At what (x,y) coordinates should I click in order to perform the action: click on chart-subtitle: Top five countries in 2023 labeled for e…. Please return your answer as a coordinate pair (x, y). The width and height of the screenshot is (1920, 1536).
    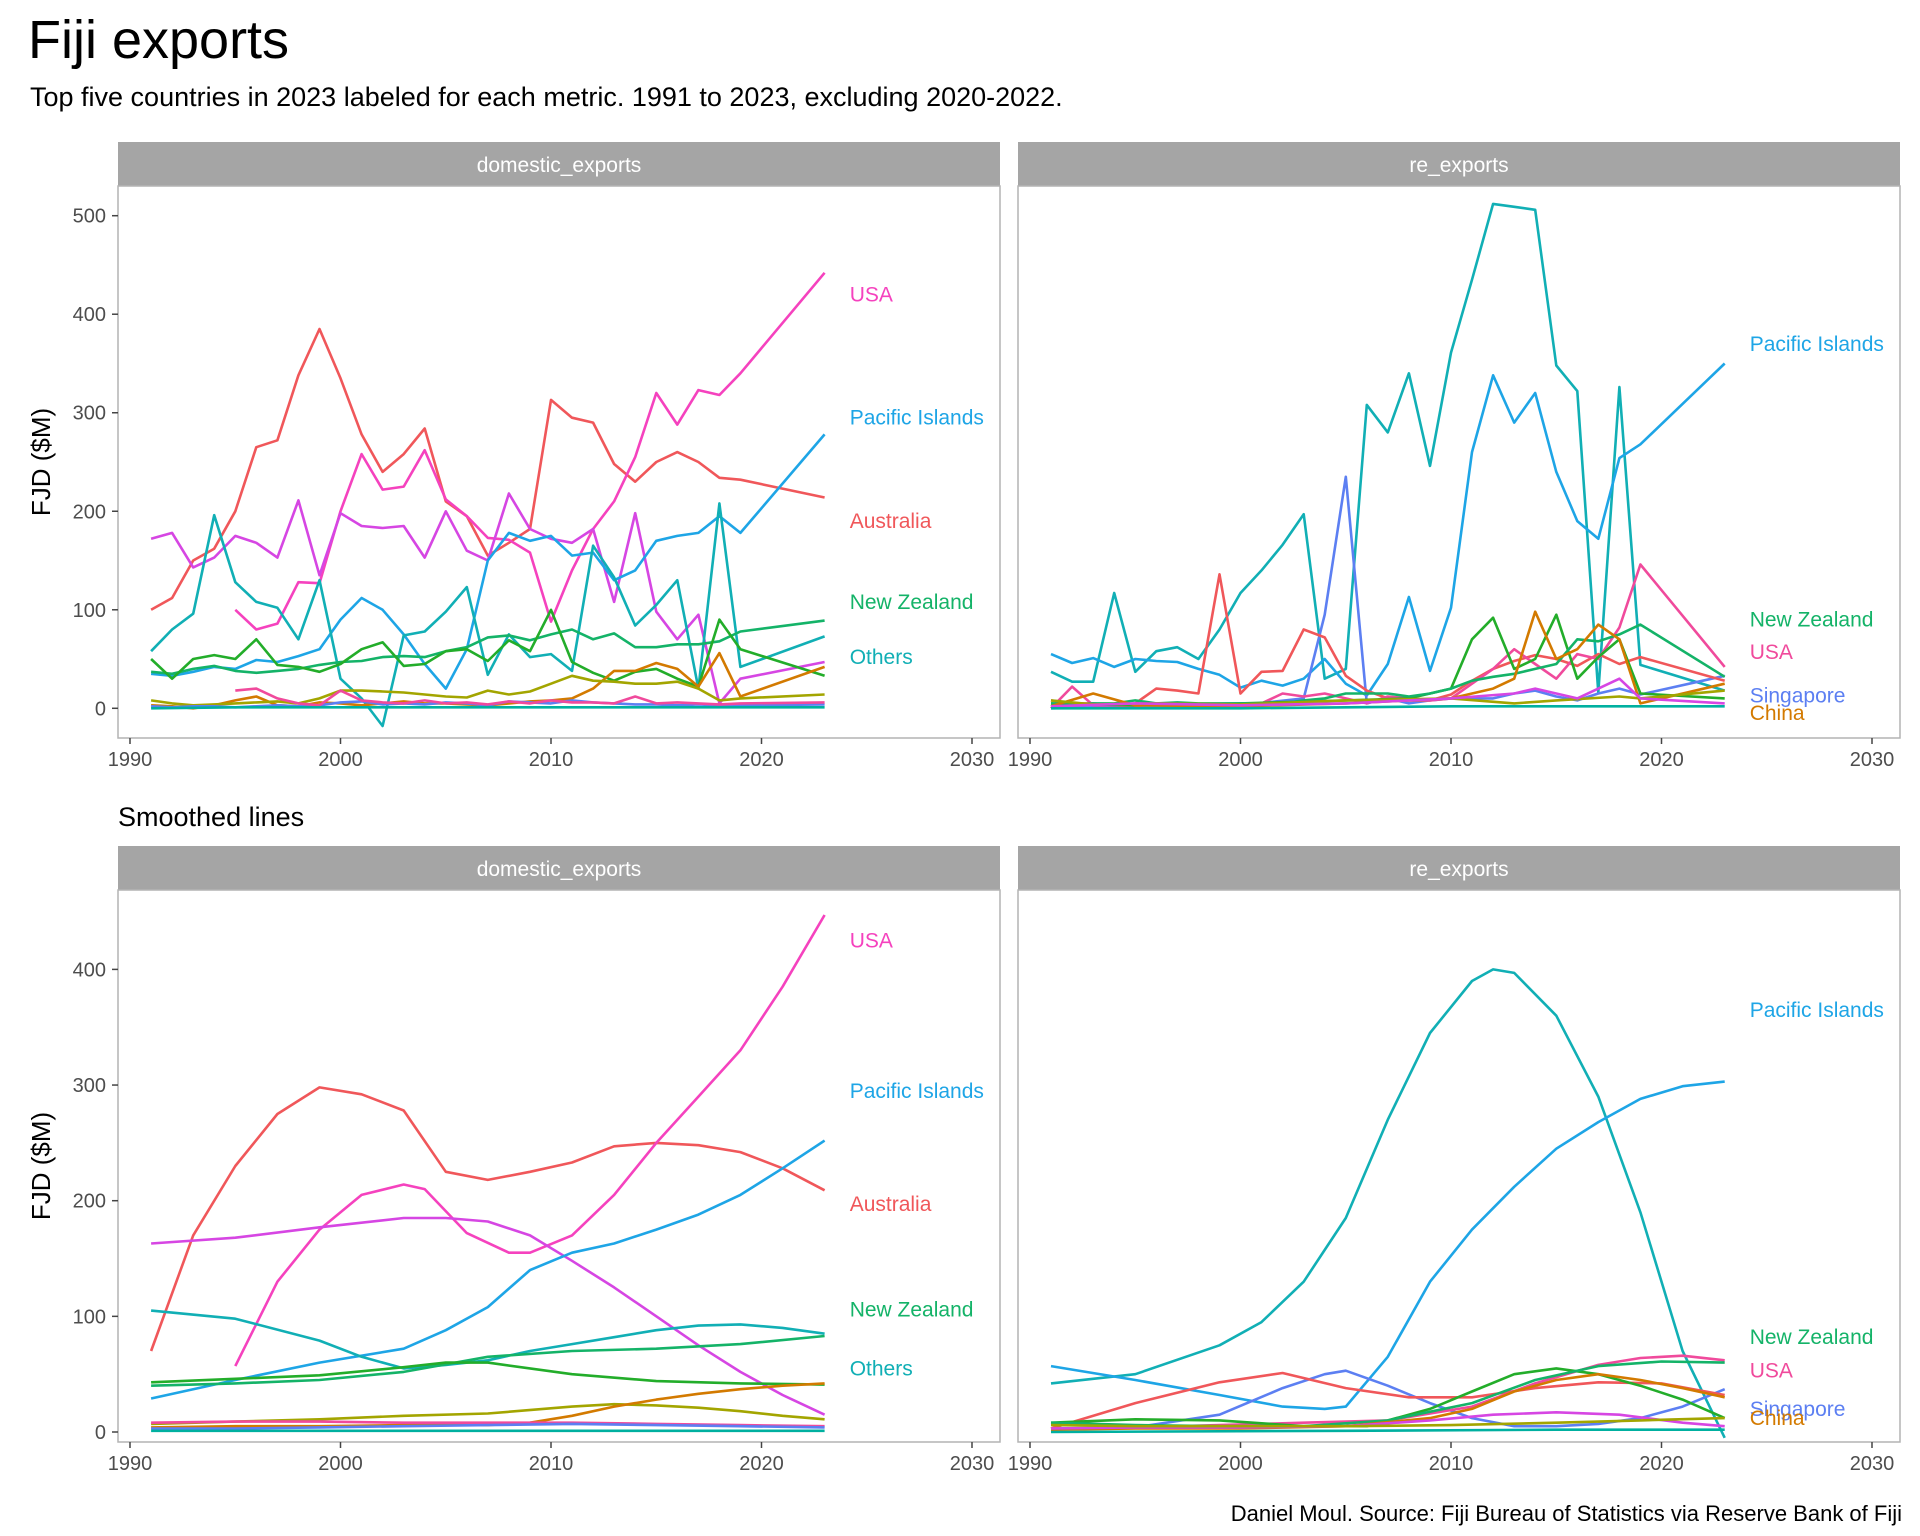
    Looking at the image, I should click on (546, 97).